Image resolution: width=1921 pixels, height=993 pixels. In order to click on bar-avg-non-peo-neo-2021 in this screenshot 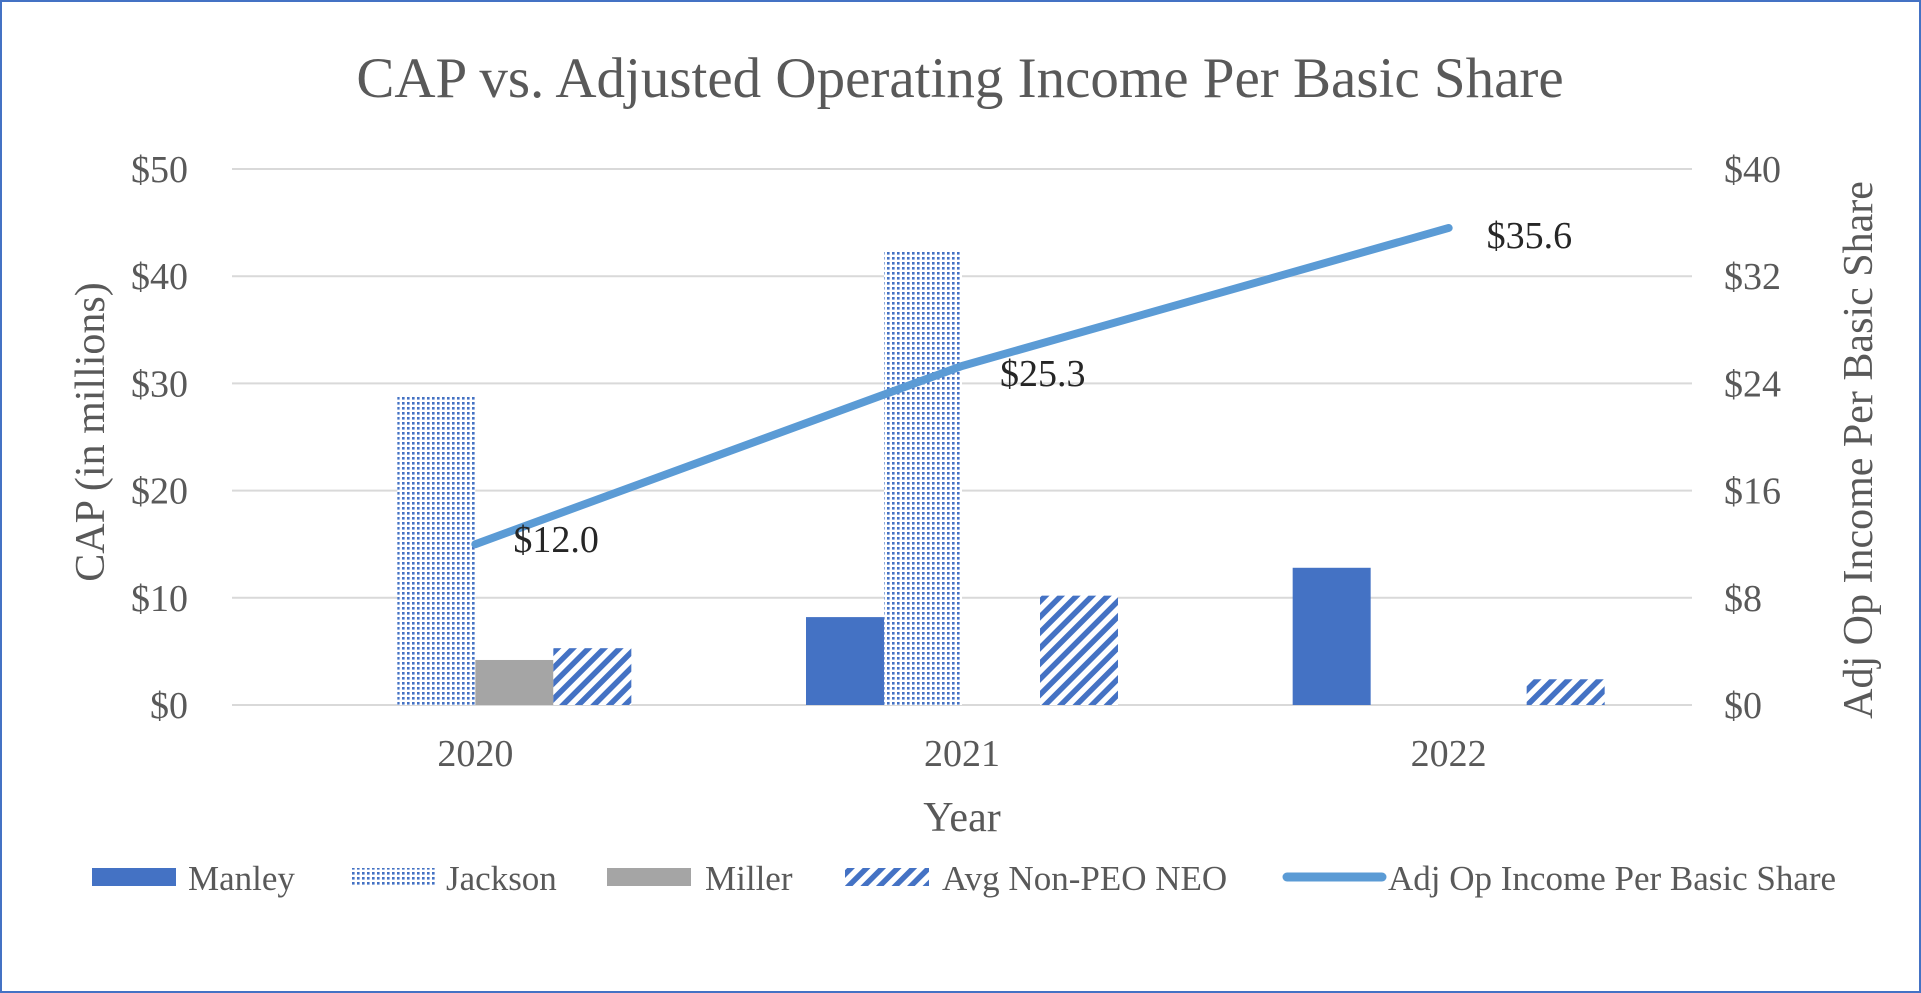, I will do `click(1079, 650)`.